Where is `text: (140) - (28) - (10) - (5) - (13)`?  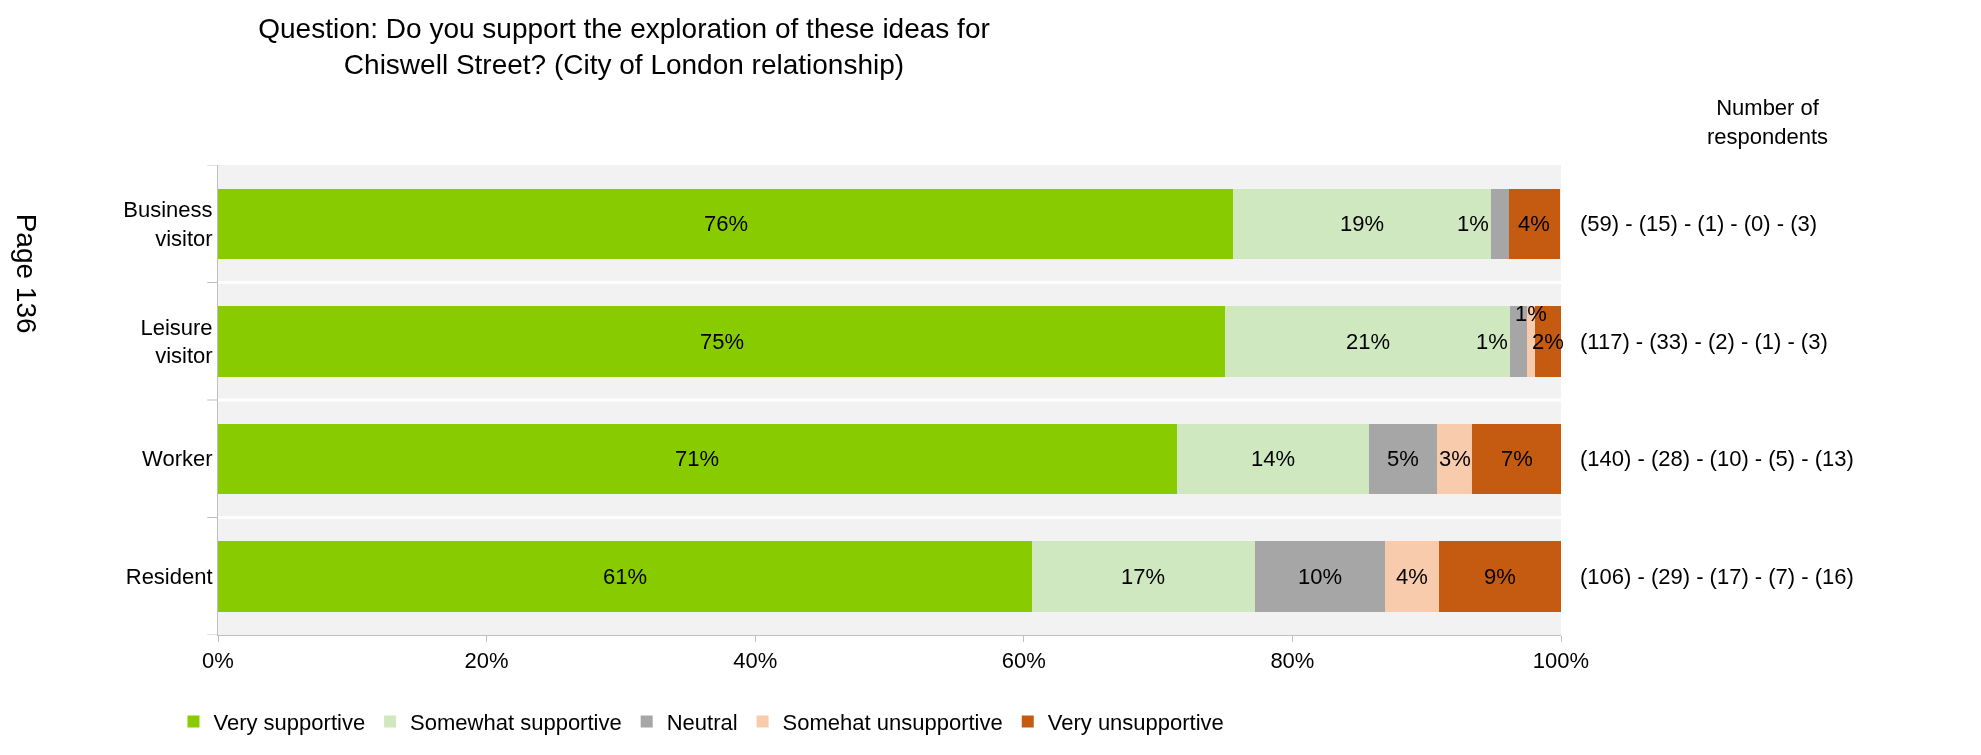
text: (140) - (28) - (10) - (5) - (13) is located at coordinates (1717, 458).